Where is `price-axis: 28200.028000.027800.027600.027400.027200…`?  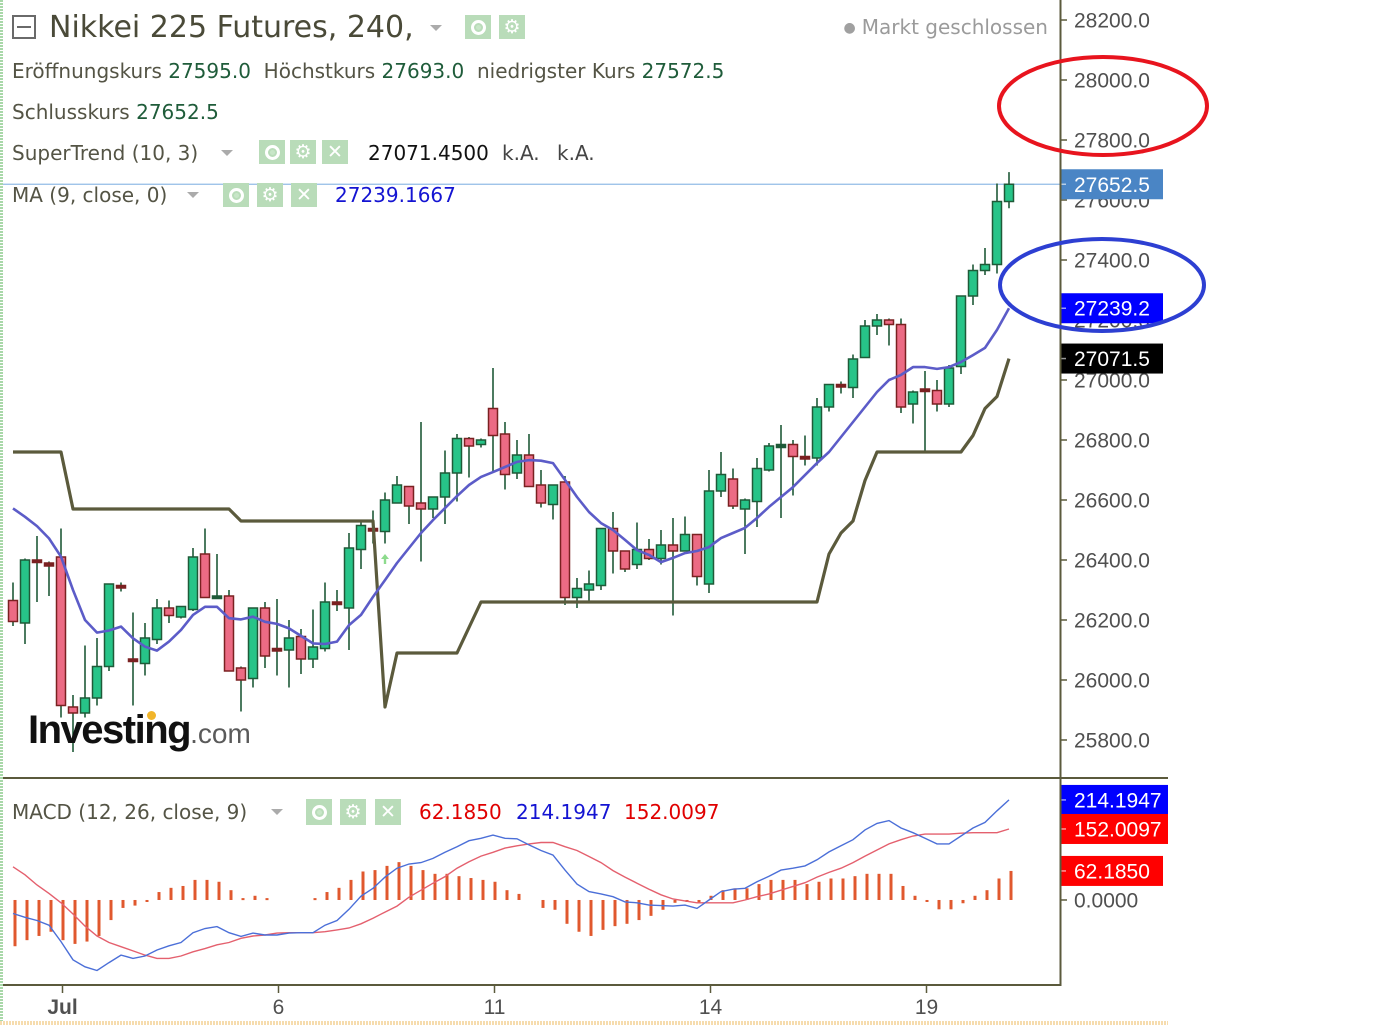 price-axis: 28200.028000.027800.027600.027400.027200… is located at coordinates (1111, 381).